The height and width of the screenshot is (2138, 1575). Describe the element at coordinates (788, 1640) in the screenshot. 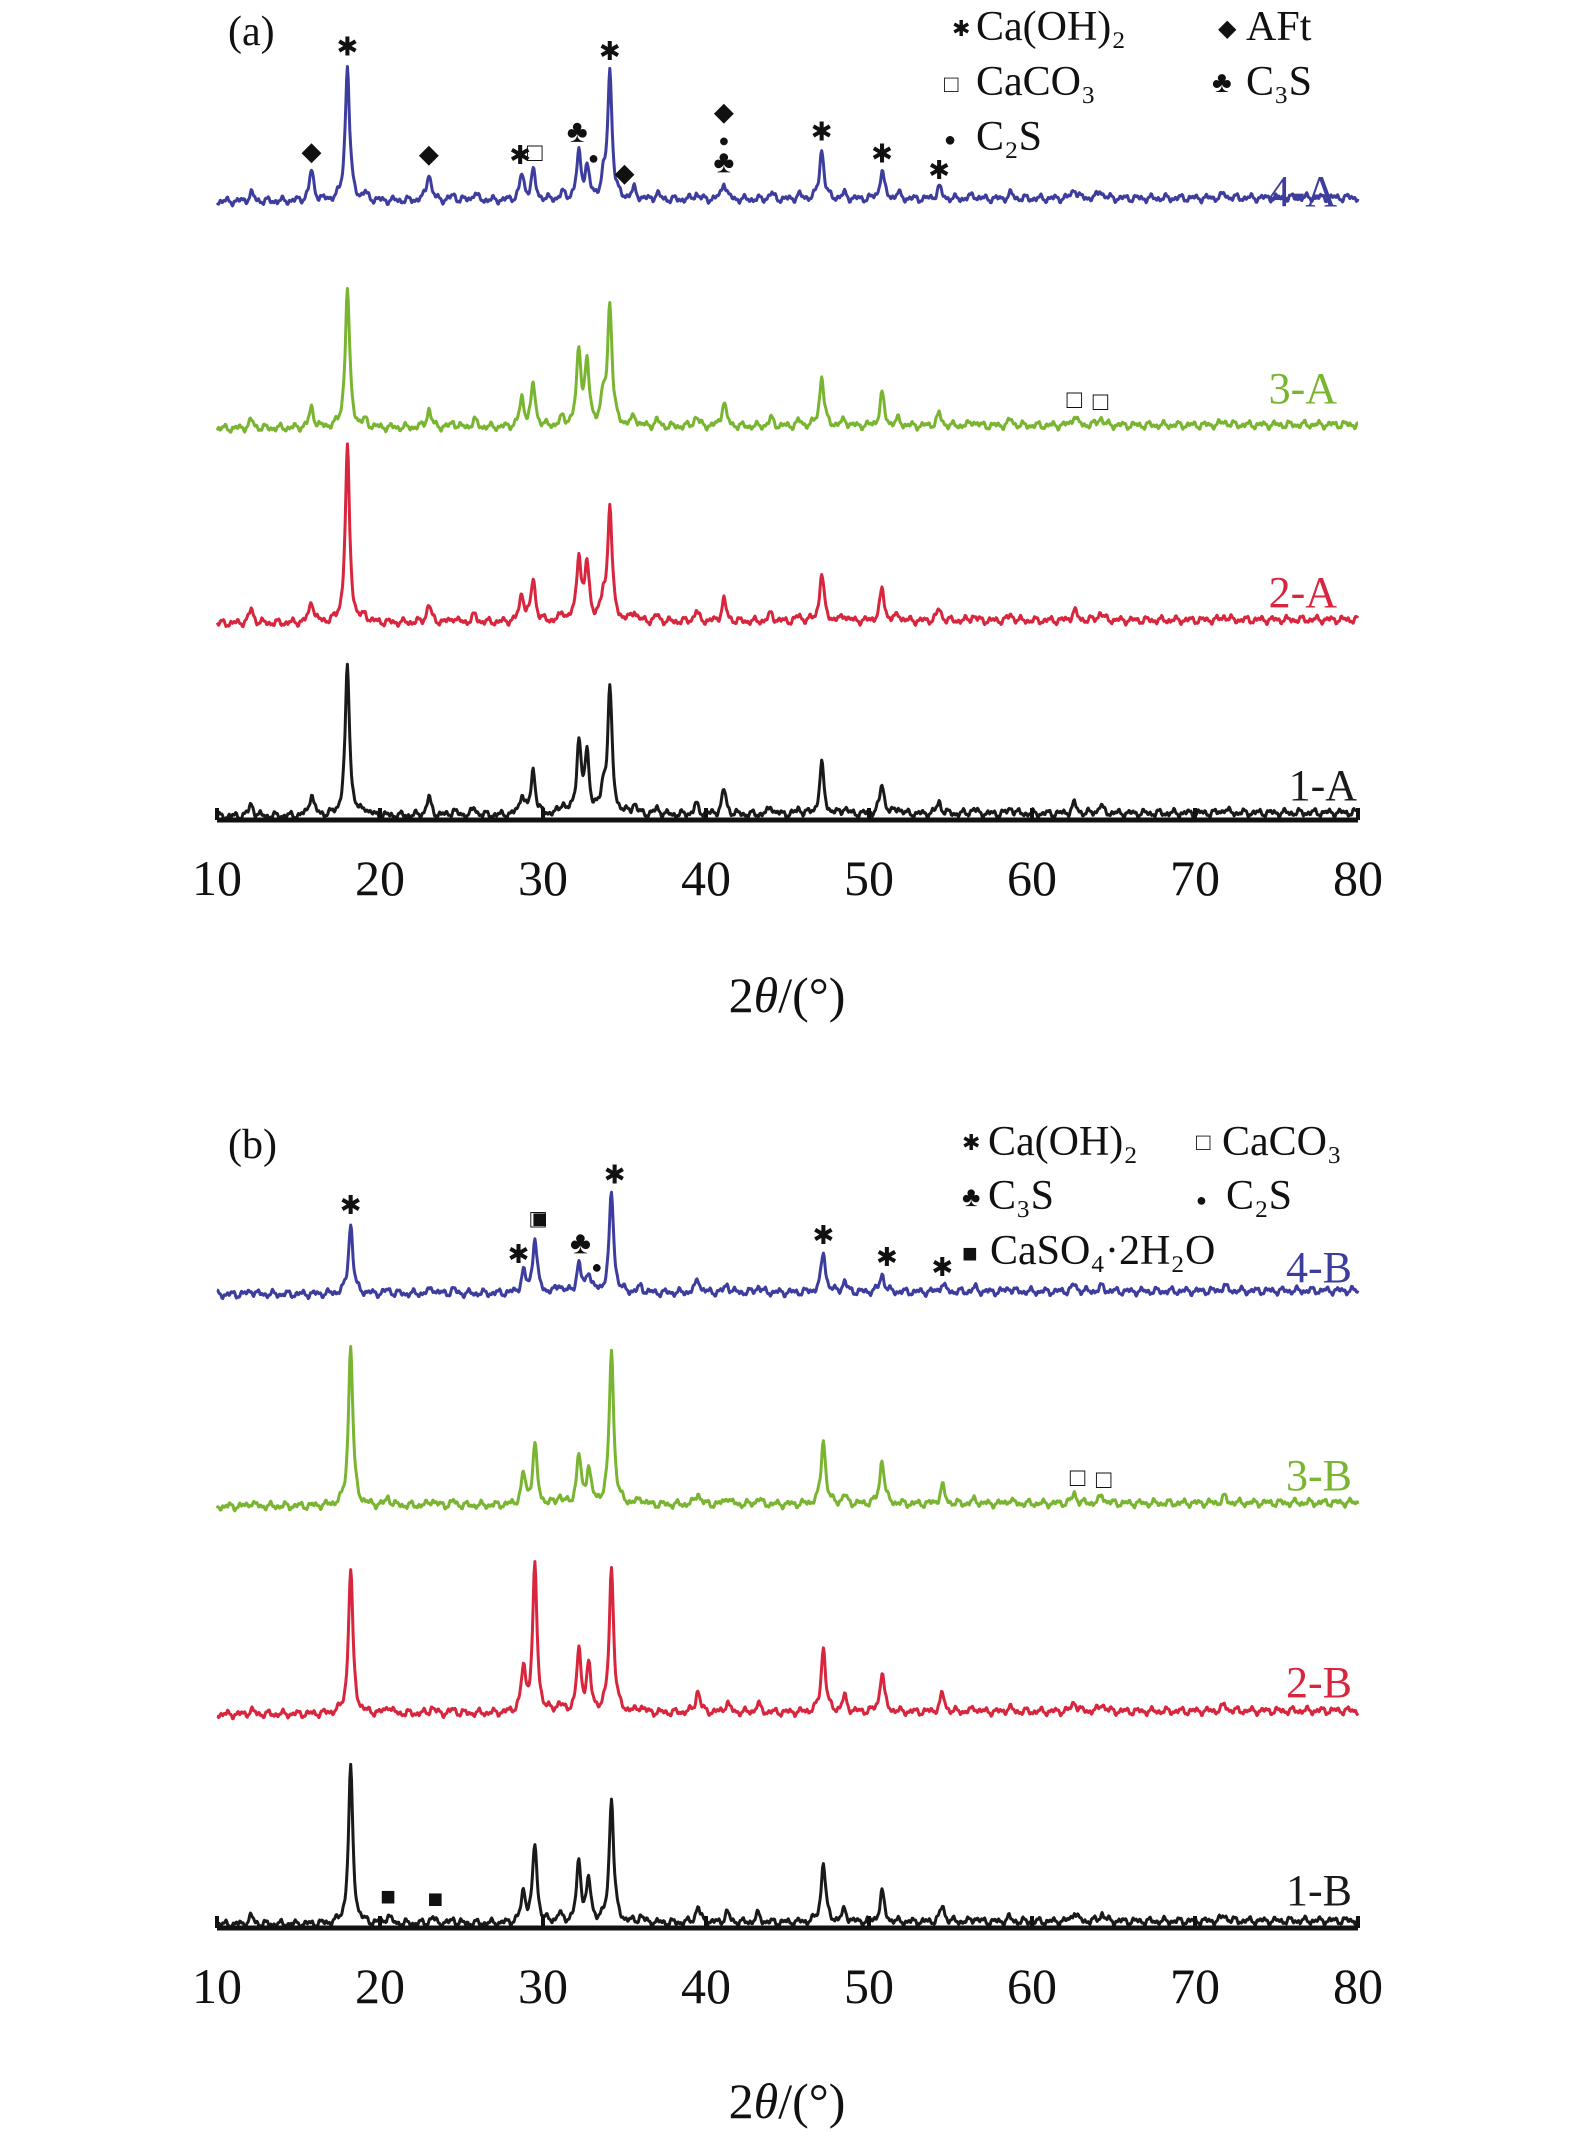

I see `series-line-2-B` at that location.